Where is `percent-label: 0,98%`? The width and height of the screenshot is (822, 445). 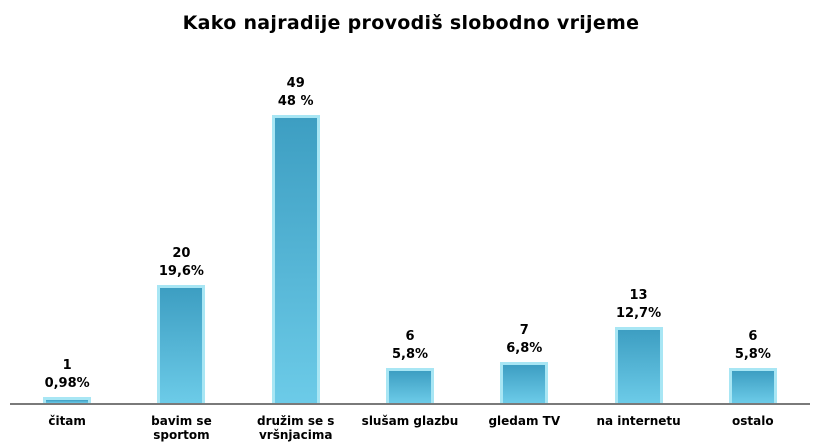
percent-label: 0,98% is located at coordinates (67, 383).